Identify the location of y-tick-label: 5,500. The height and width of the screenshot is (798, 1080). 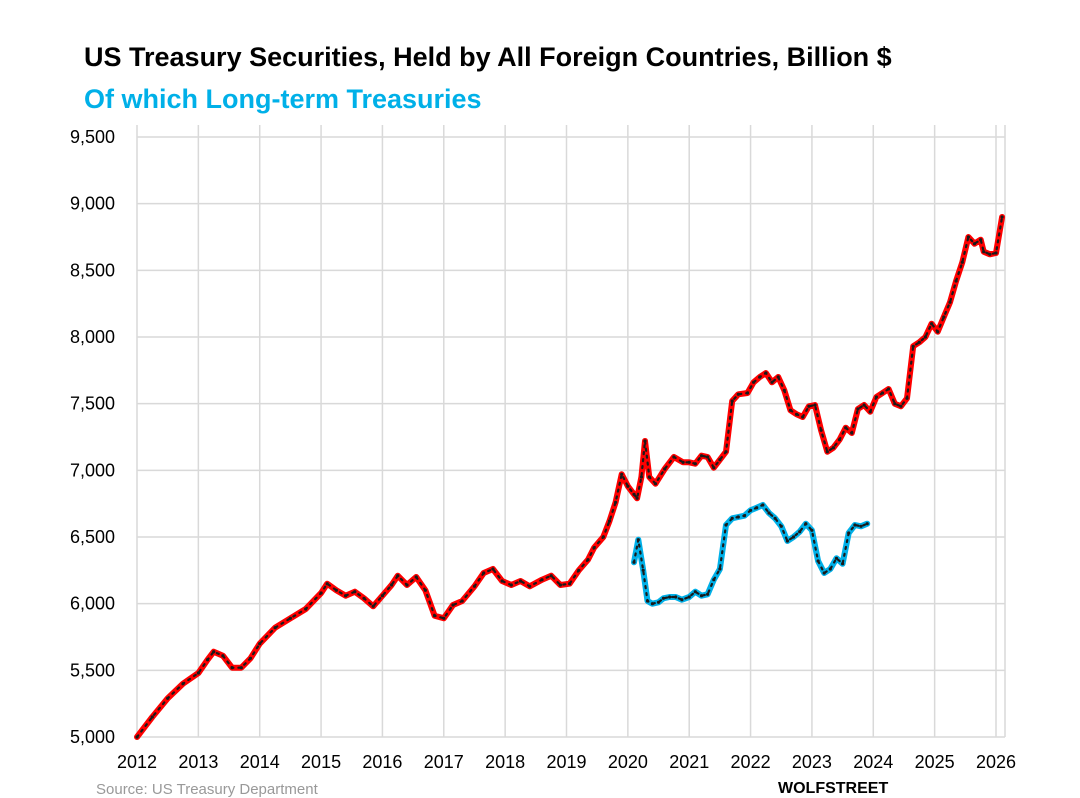
(92, 670).